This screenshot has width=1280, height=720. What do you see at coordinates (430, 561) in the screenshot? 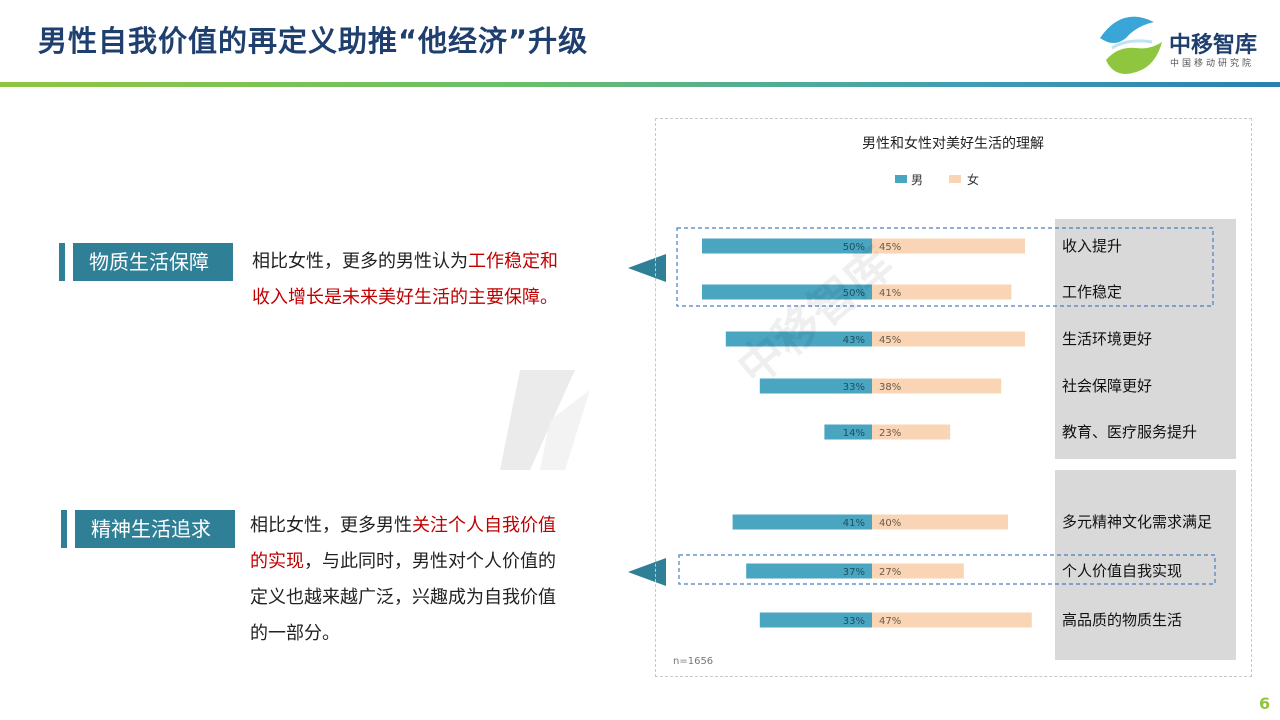
I see `body-text: ，与此同时，男性对个人价值的` at bounding box center [430, 561].